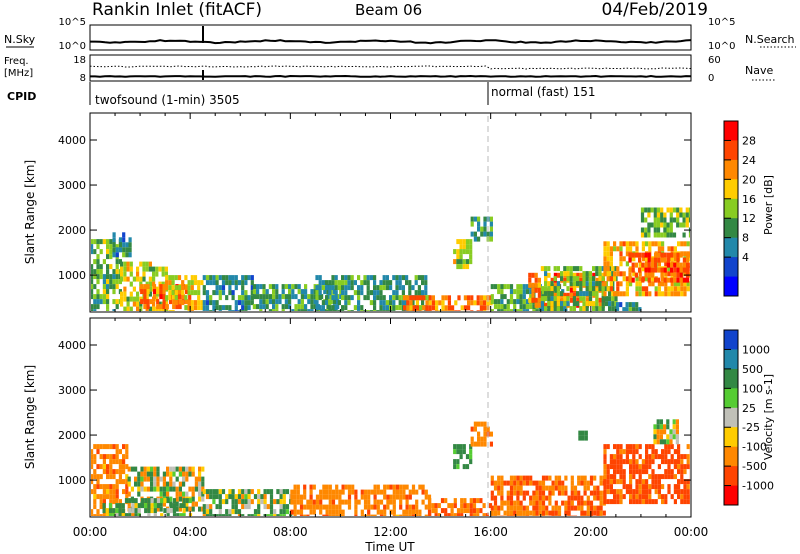 The height and width of the screenshot is (554, 800). Describe the element at coordinates (731, 495) in the screenshot. I see `velocity-colorbar-swatch` at that location.